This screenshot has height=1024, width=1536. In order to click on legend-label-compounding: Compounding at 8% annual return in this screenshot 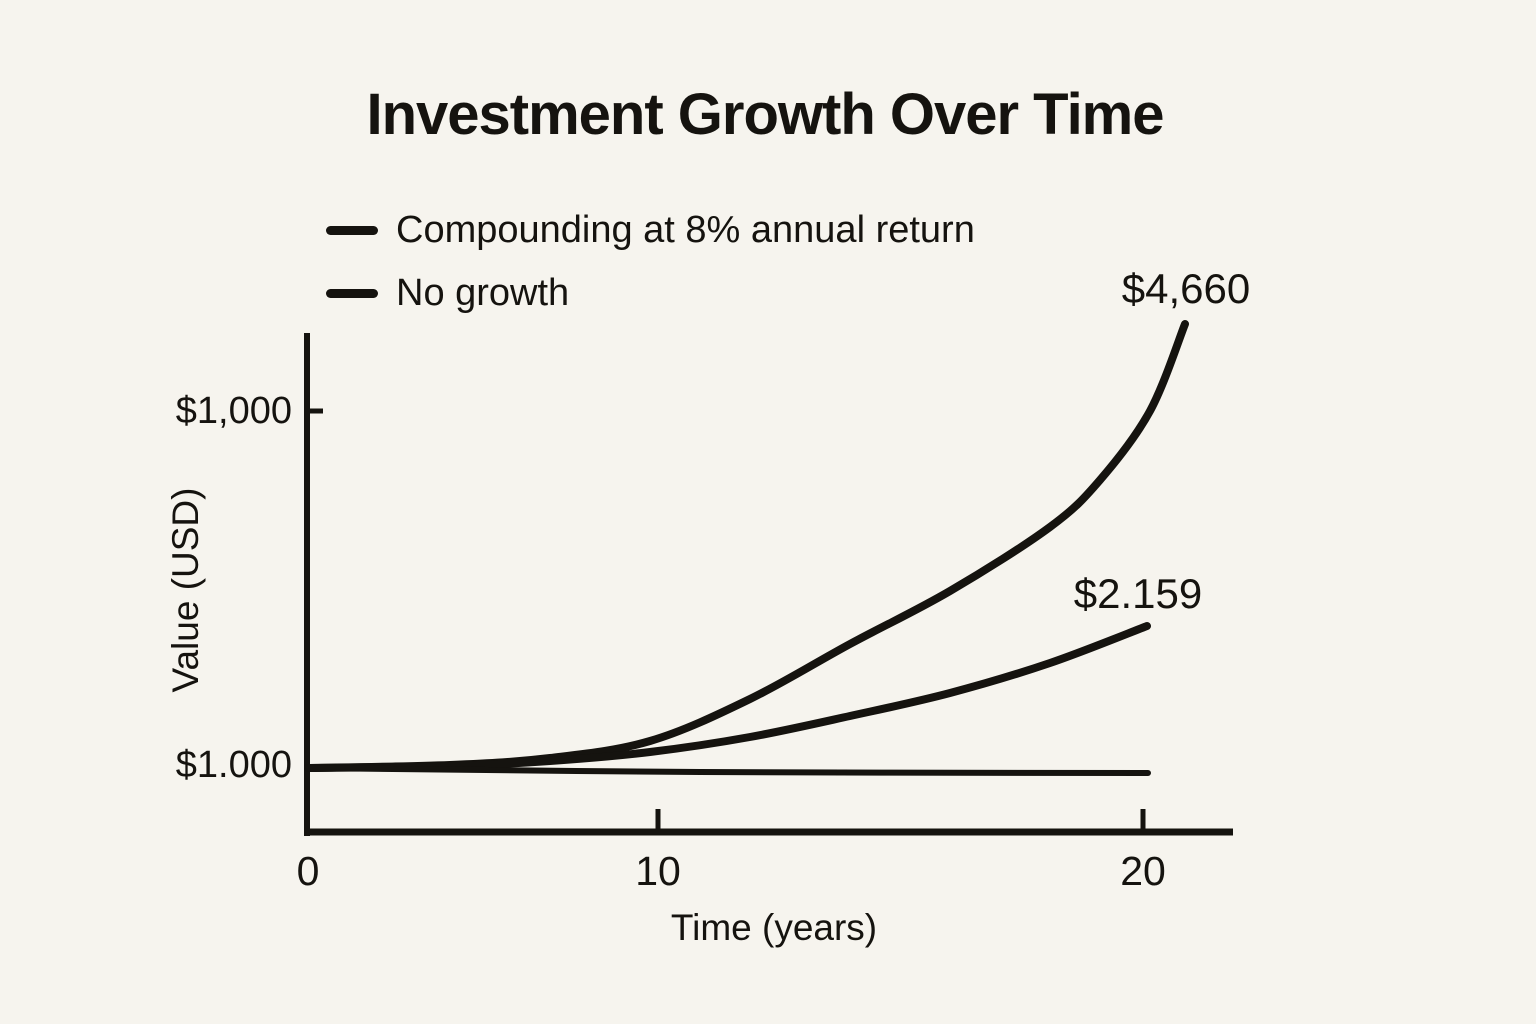, I will do `click(685, 230)`.